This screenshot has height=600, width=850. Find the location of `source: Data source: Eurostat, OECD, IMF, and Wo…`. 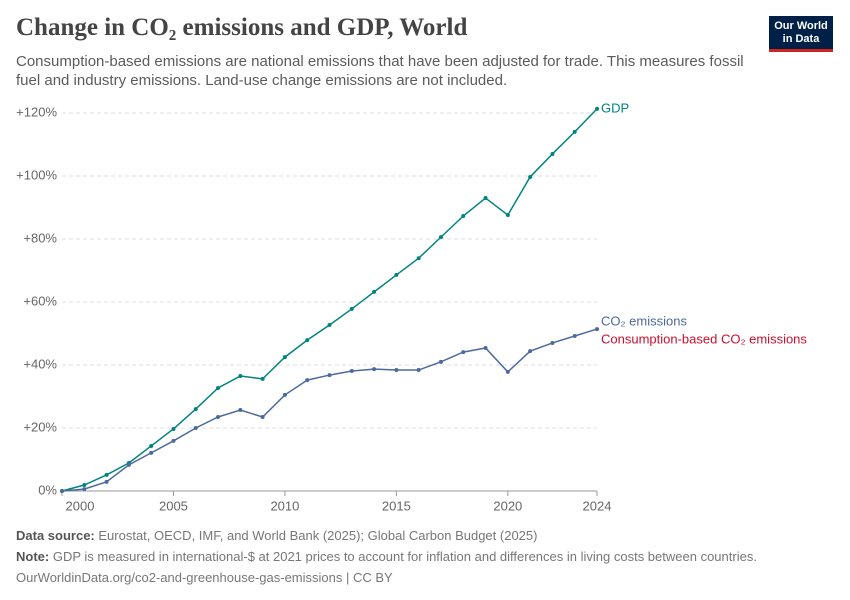

source: Data source: Eurostat, OECD, IMF, and Wo… is located at coordinates (276, 535).